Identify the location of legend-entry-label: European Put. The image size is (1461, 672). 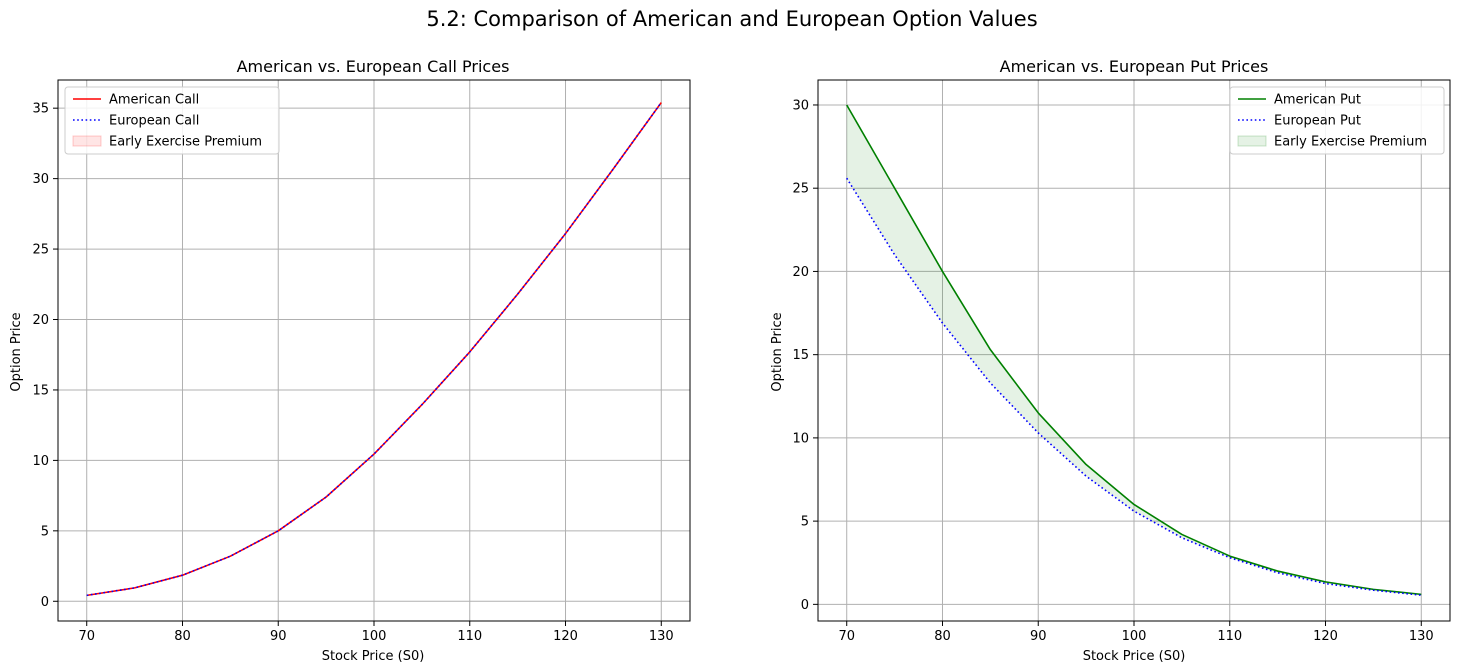
(1317, 121).